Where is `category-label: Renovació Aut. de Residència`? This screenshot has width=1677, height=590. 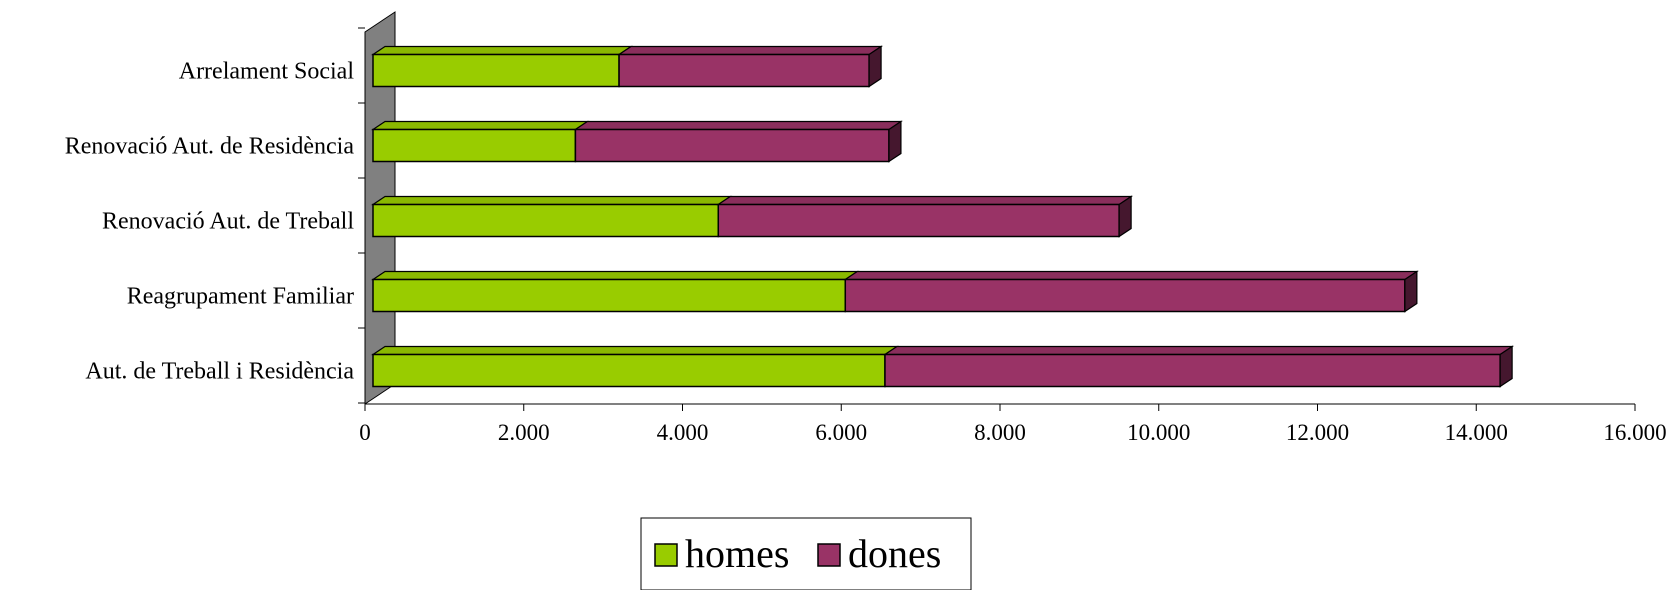 category-label: Renovació Aut. de Residència is located at coordinates (210, 147).